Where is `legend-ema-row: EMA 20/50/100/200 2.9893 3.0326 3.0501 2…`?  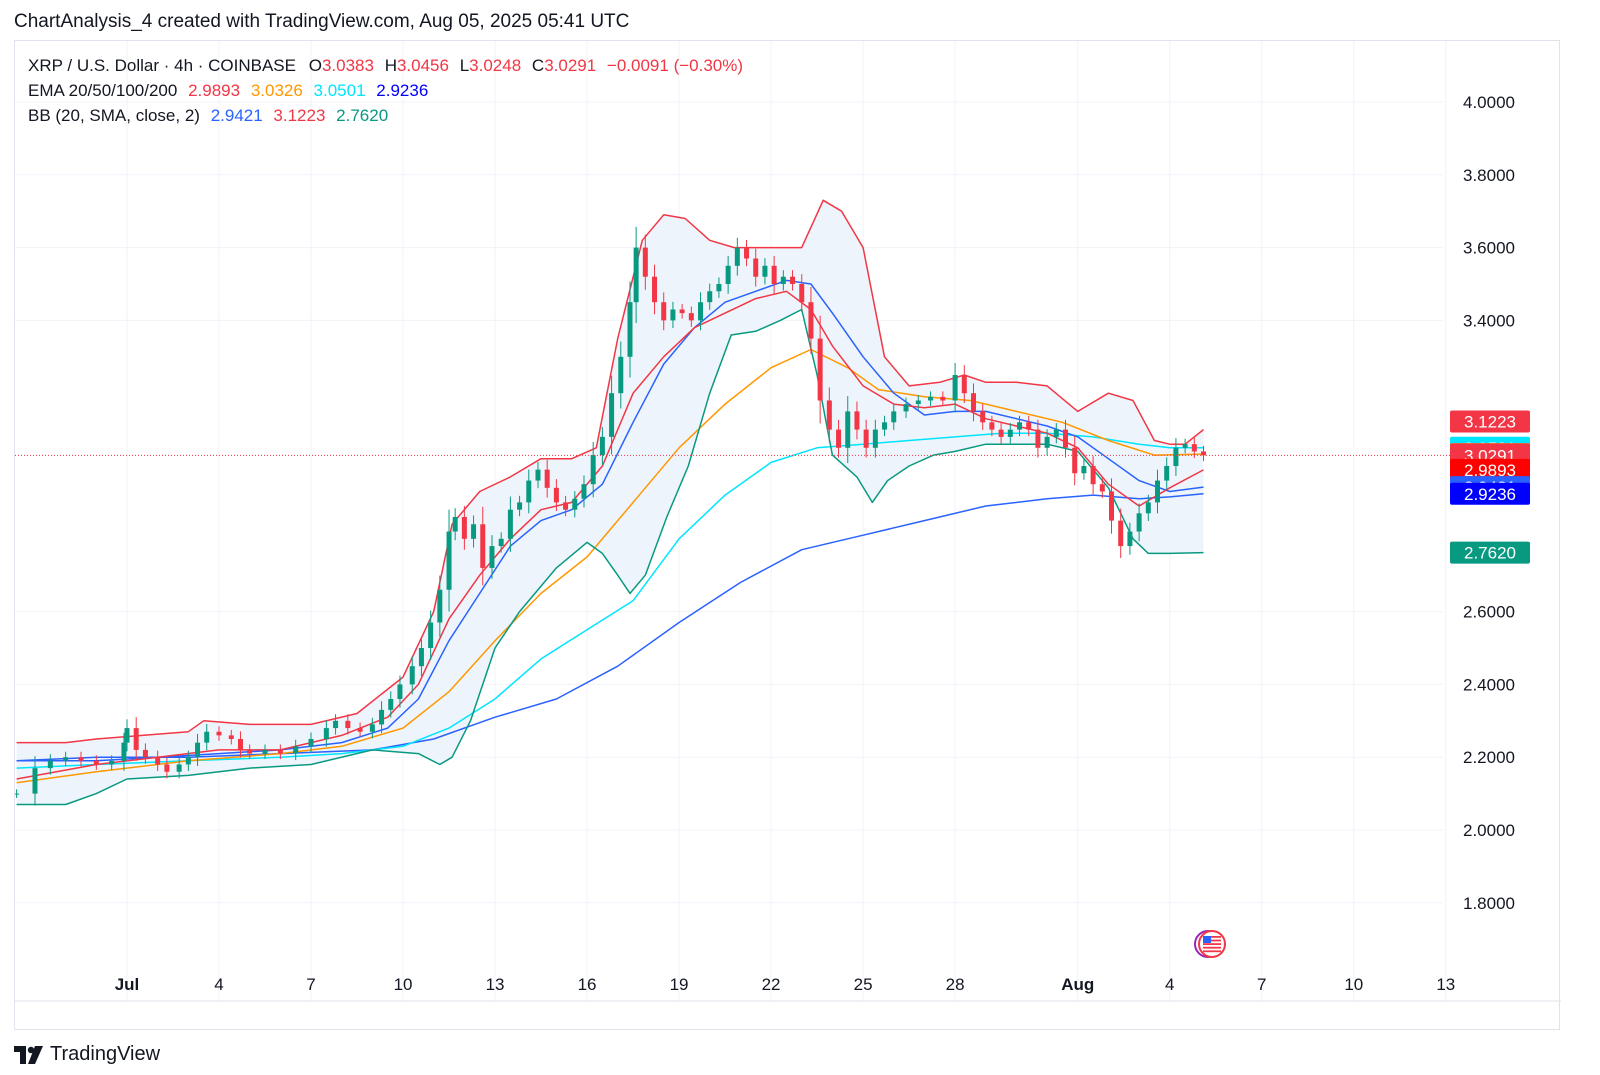 legend-ema-row: EMA 20/50/100/200 2.9893 3.0326 3.0501 2… is located at coordinates (385, 90).